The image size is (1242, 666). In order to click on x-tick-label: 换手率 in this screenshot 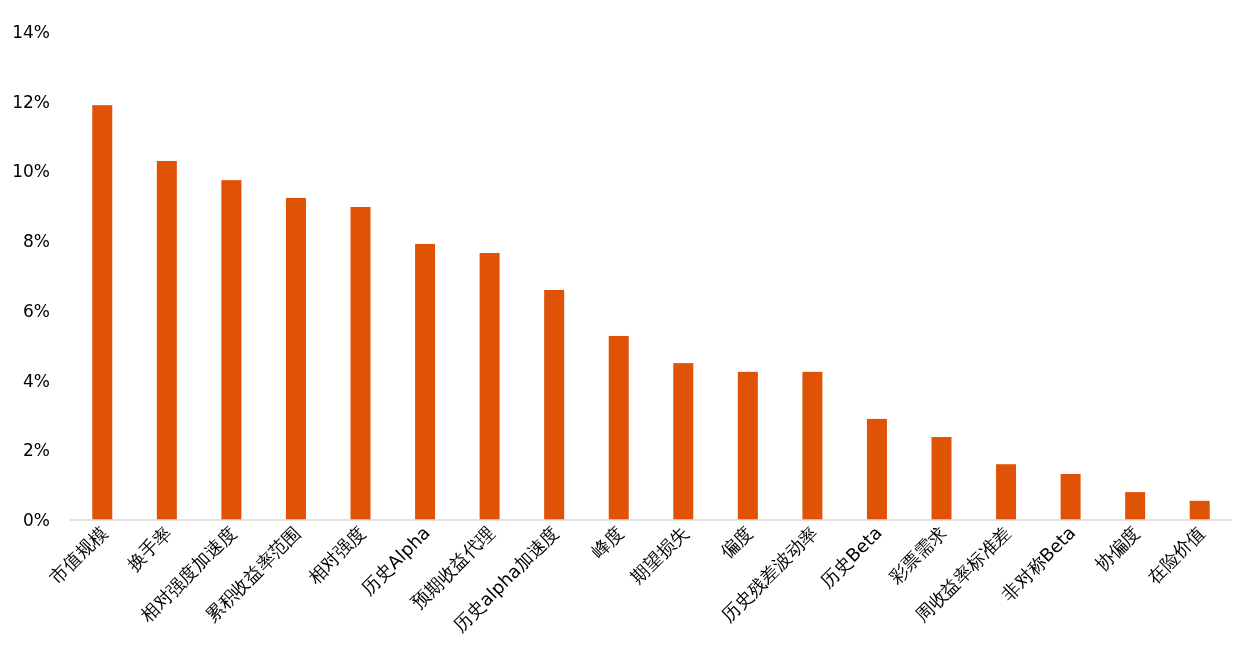, I will do `click(149, 548)`.